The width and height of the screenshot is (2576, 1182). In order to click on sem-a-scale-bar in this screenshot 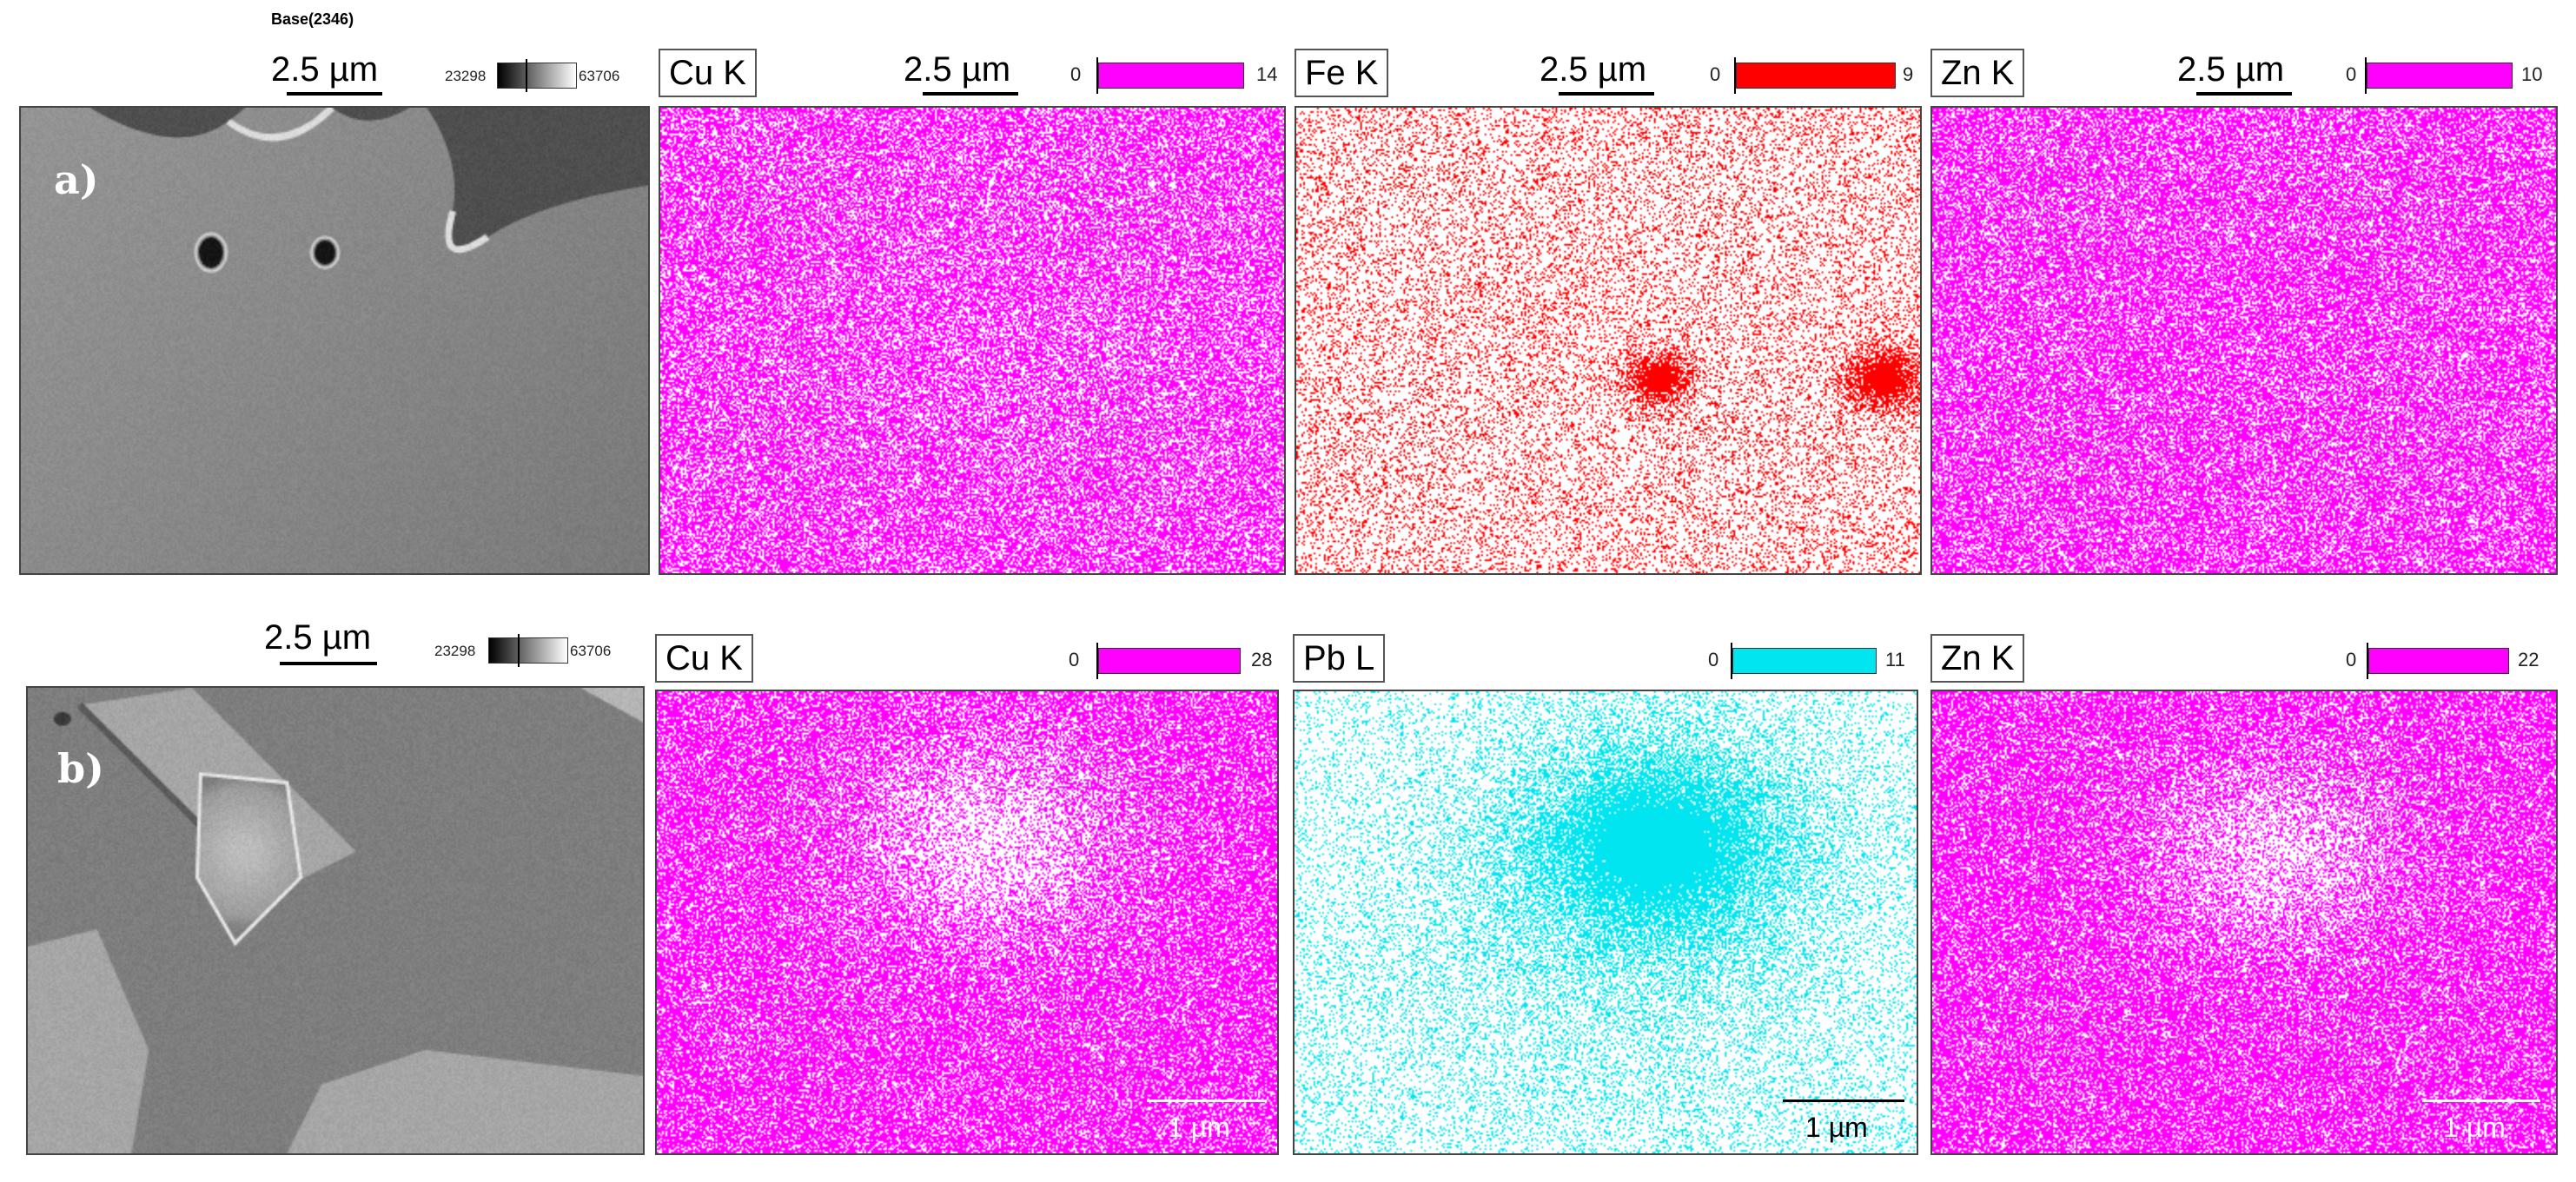, I will do `click(334, 94)`.